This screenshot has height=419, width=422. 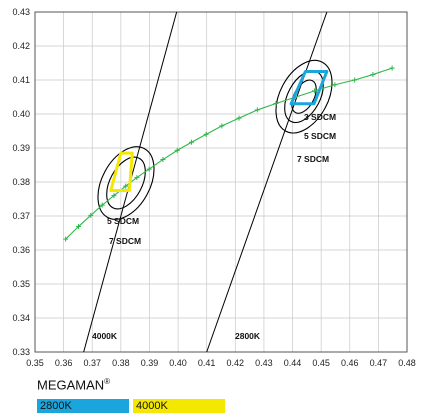 What do you see at coordinates (379, 363) in the screenshot?
I see `x-tick-label: 0.47` at bounding box center [379, 363].